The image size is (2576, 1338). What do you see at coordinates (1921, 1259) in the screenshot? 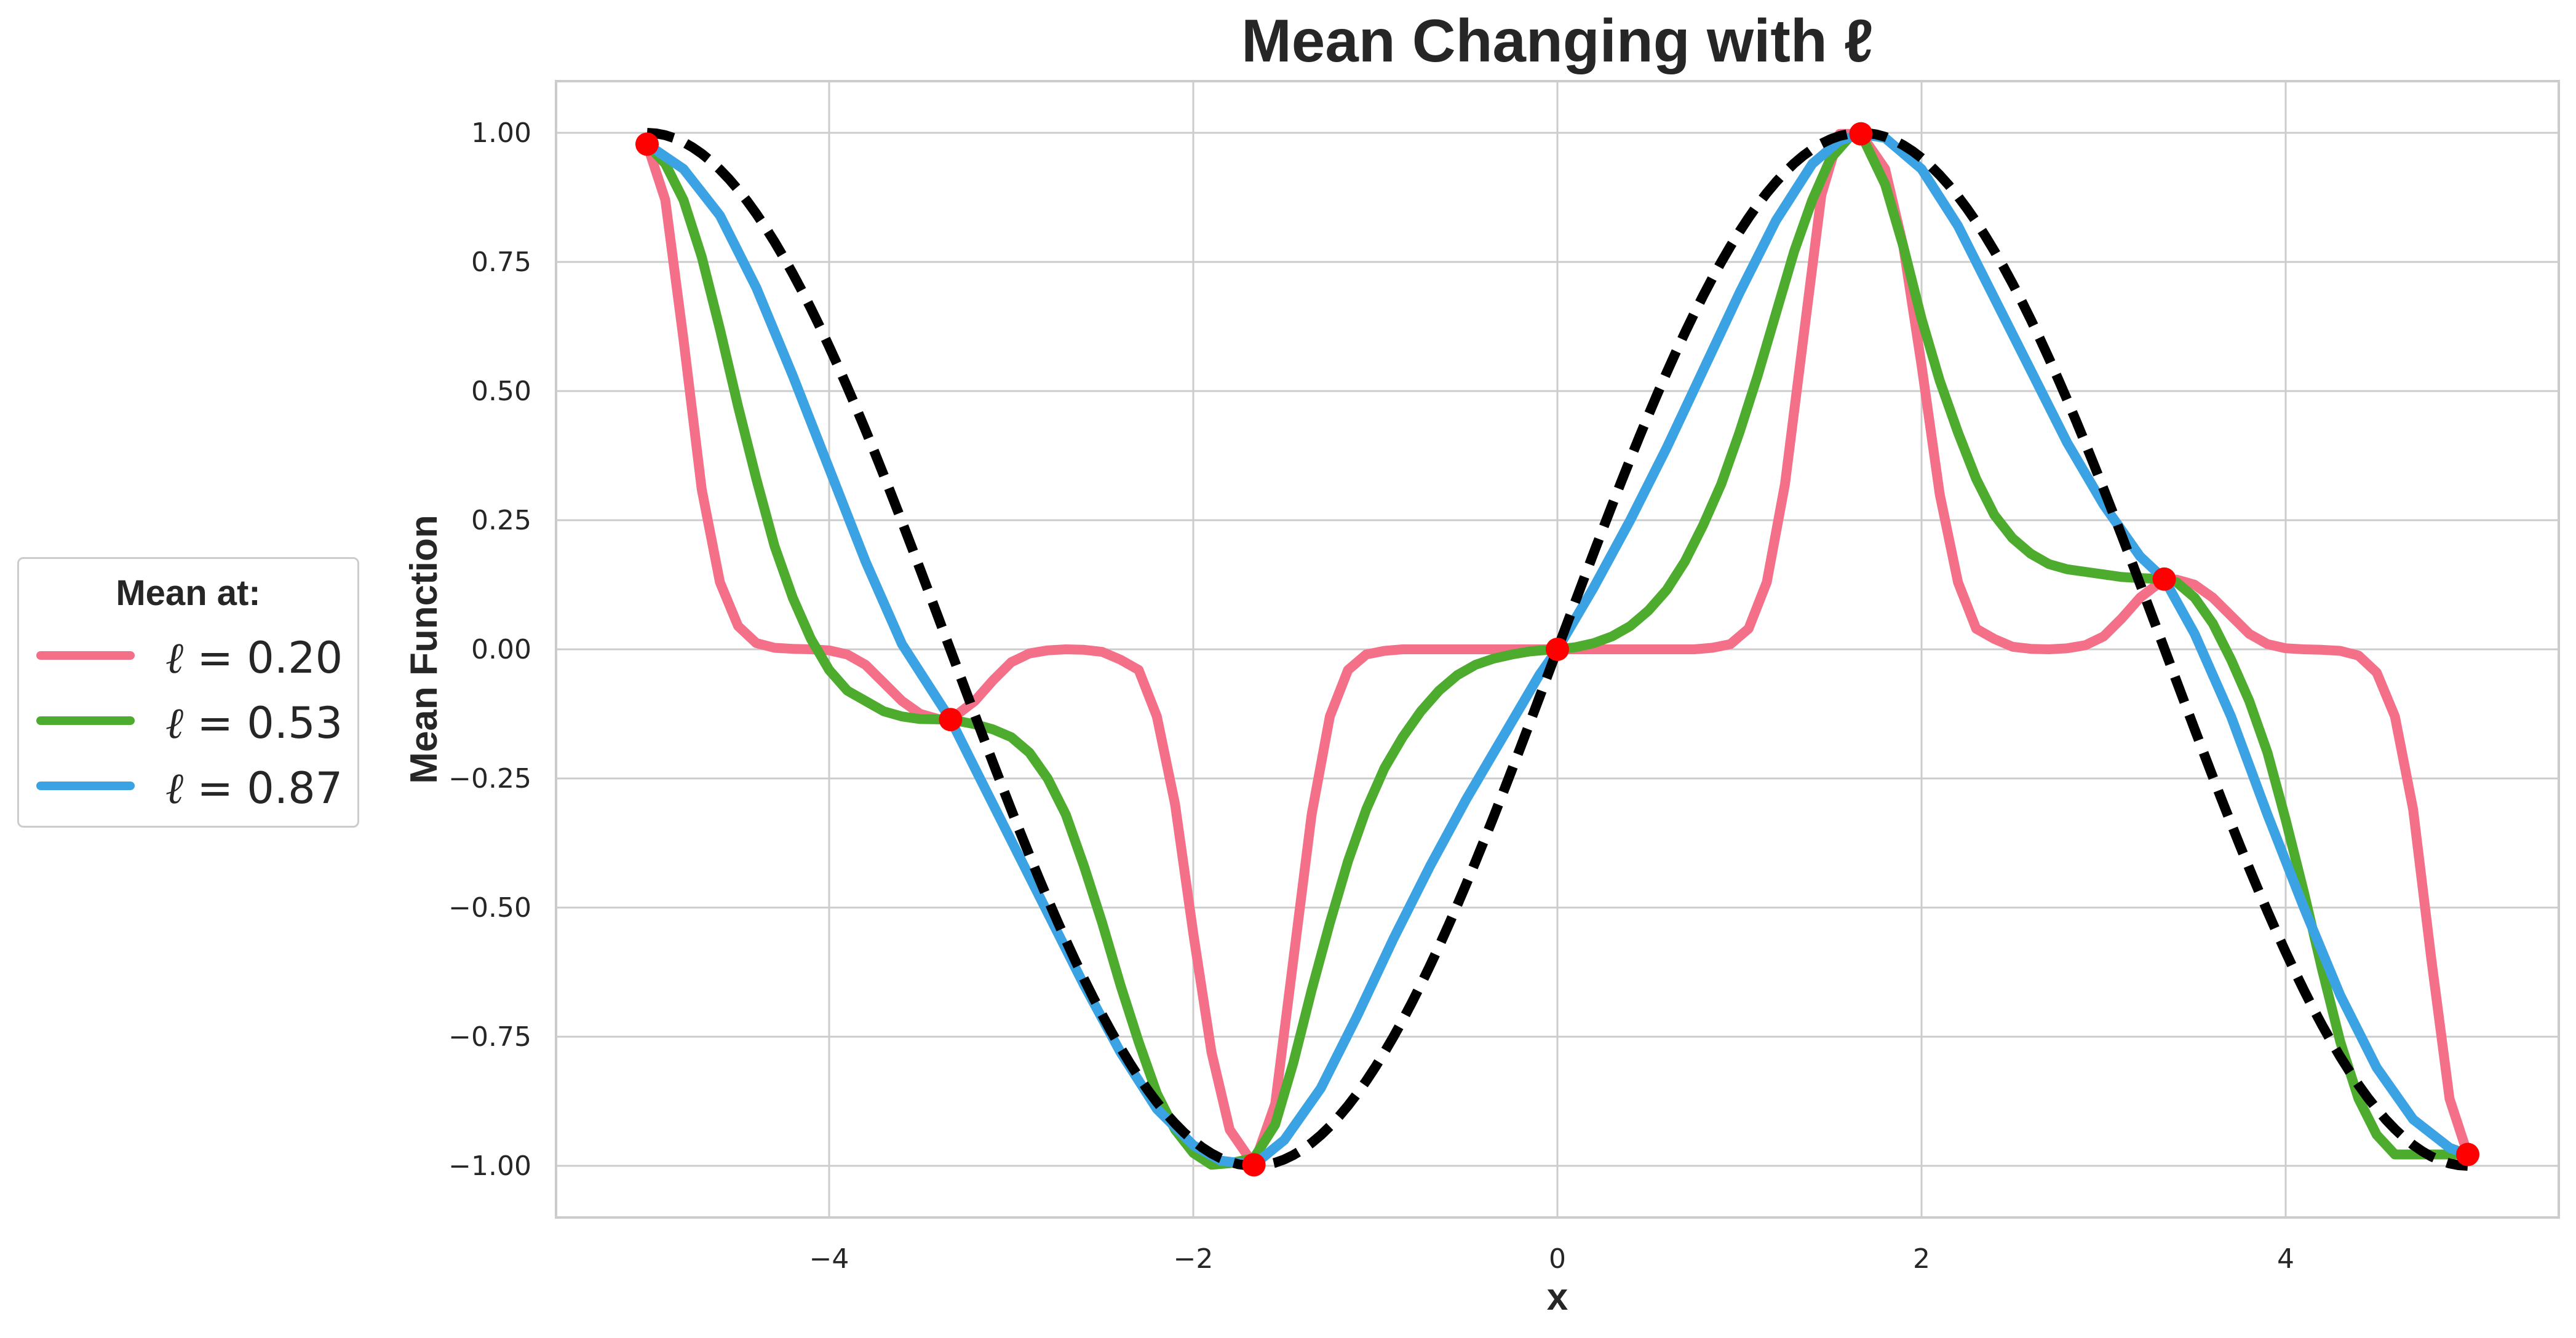
I see `x-tick-label: 2` at bounding box center [1921, 1259].